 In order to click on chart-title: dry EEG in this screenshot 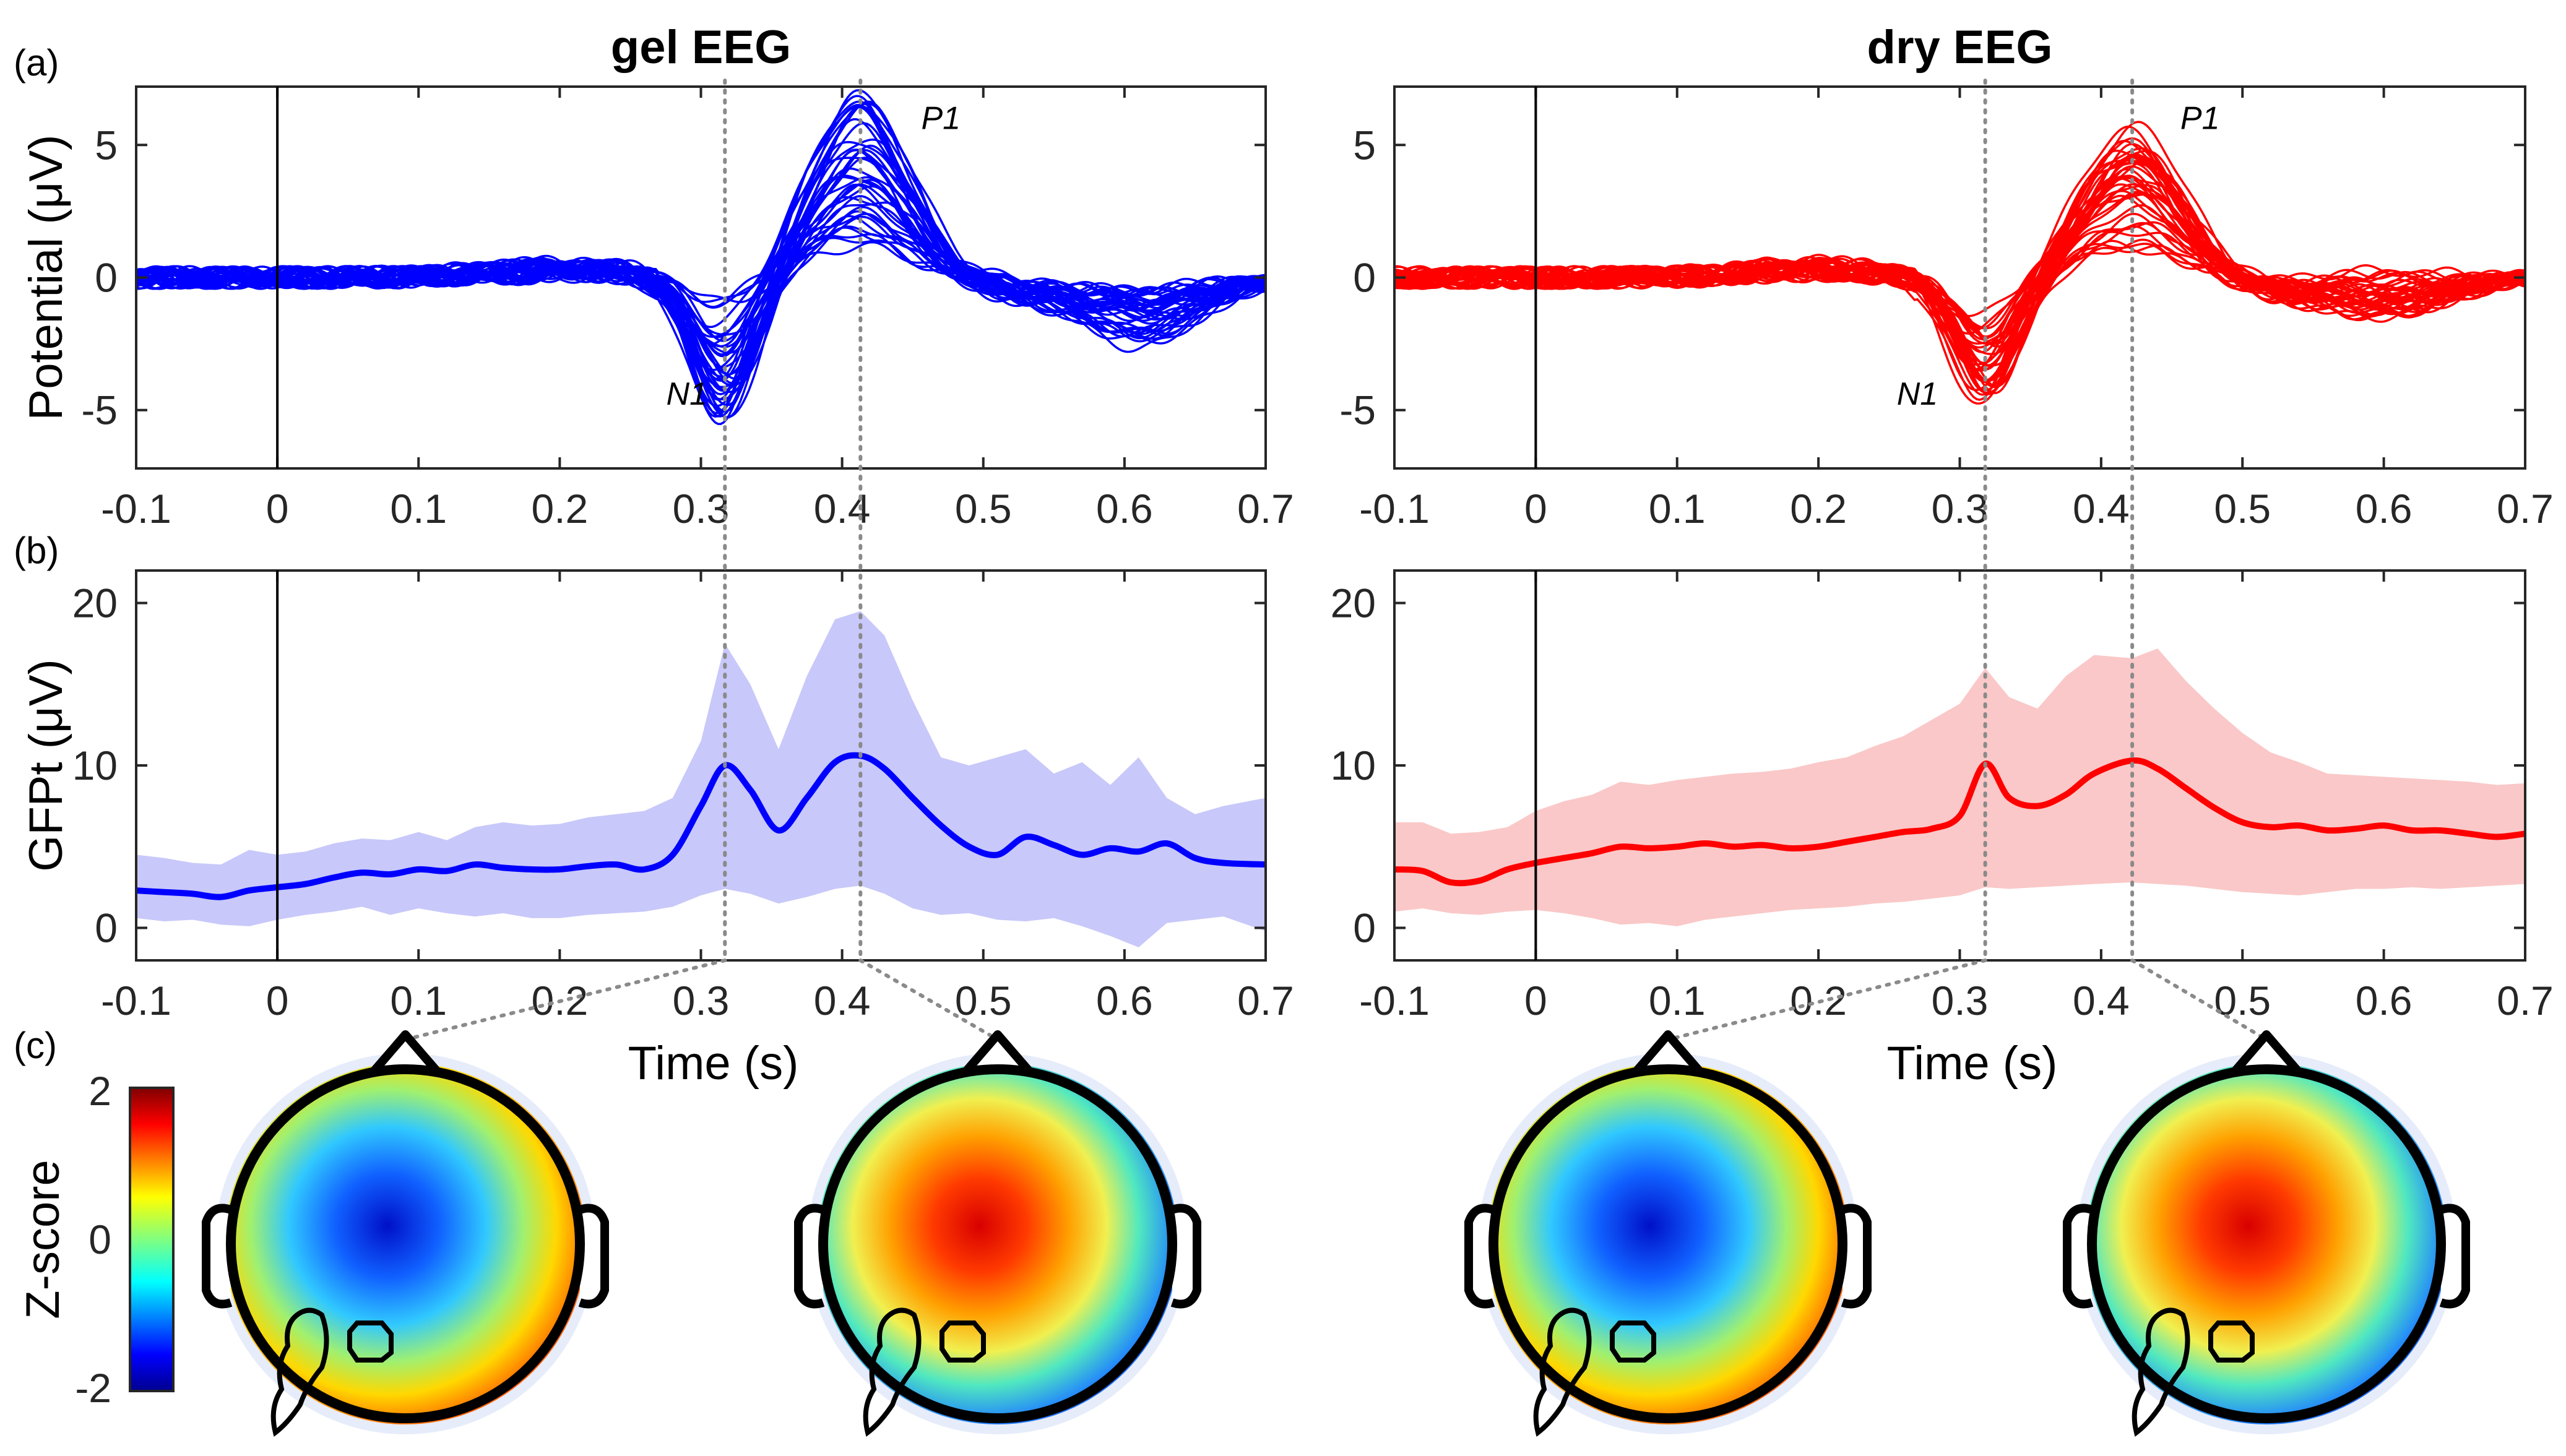, I will do `click(1960, 47)`.